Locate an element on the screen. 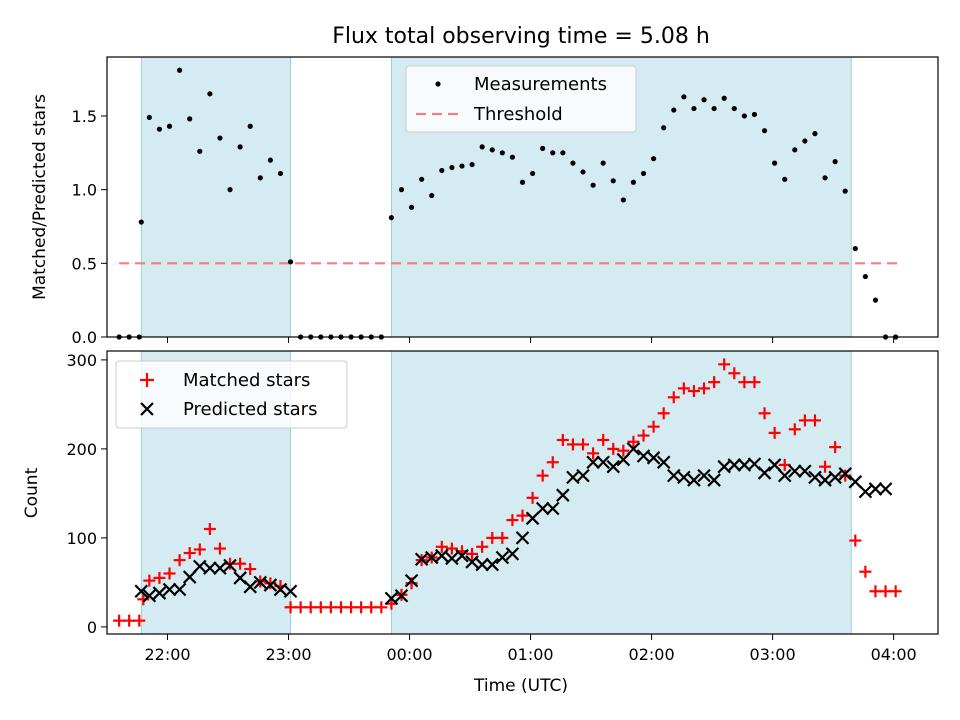 The height and width of the screenshot is (720, 960). x-tick-label: 04:00 is located at coordinates (894, 654).